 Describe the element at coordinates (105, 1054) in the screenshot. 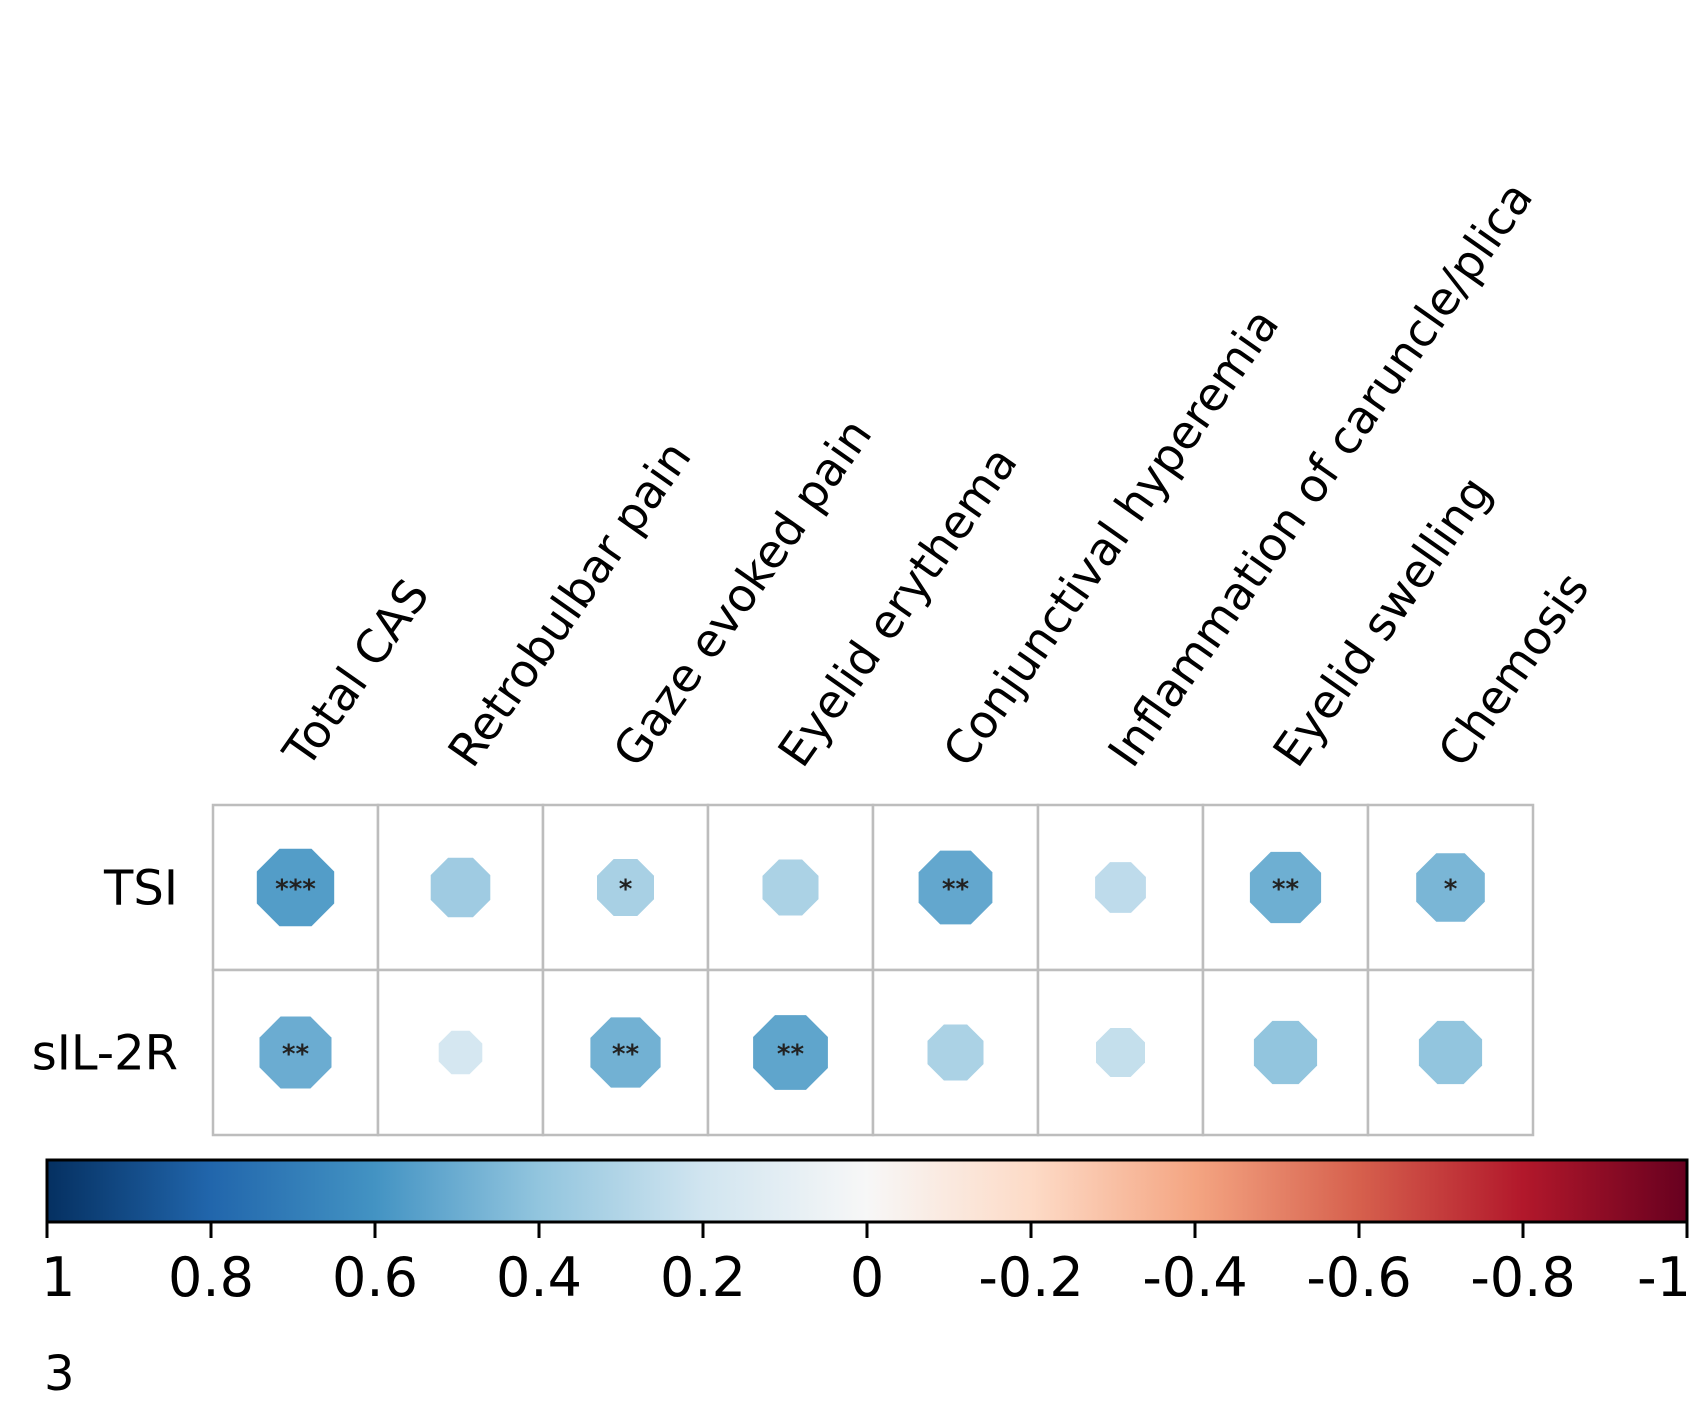

I see `row-label: sIL-2R` at that location.